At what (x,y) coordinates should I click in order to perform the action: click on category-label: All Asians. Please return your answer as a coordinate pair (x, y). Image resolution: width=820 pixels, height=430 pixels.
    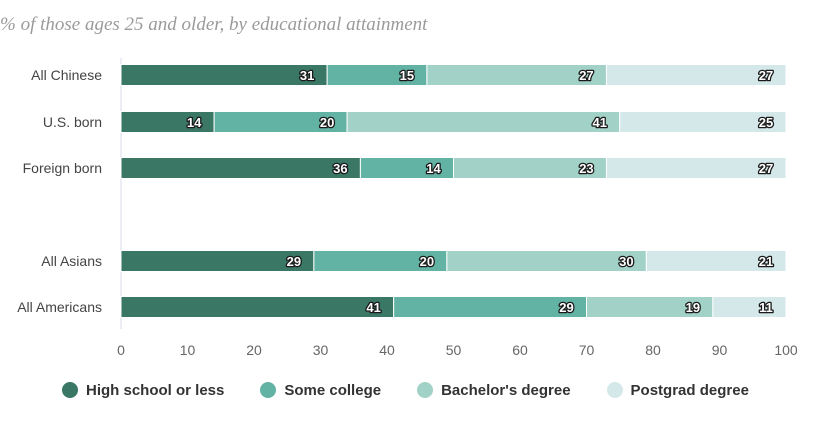
    Looking at the image, I should click on (71, 261).